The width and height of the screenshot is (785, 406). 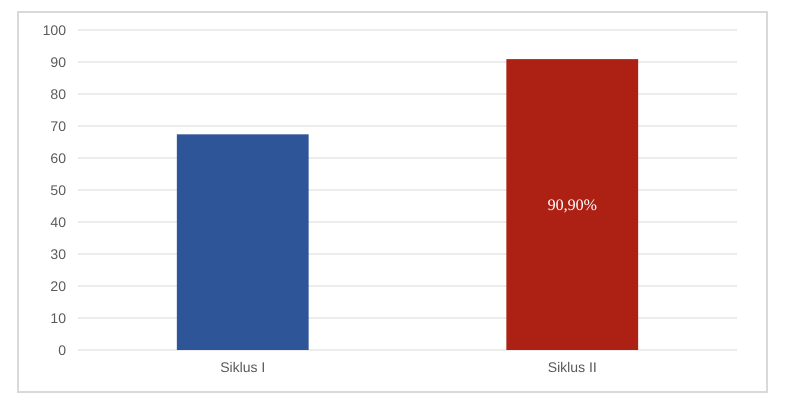 I want to click on y-tick-label: 60, so click(x=58, y=158).